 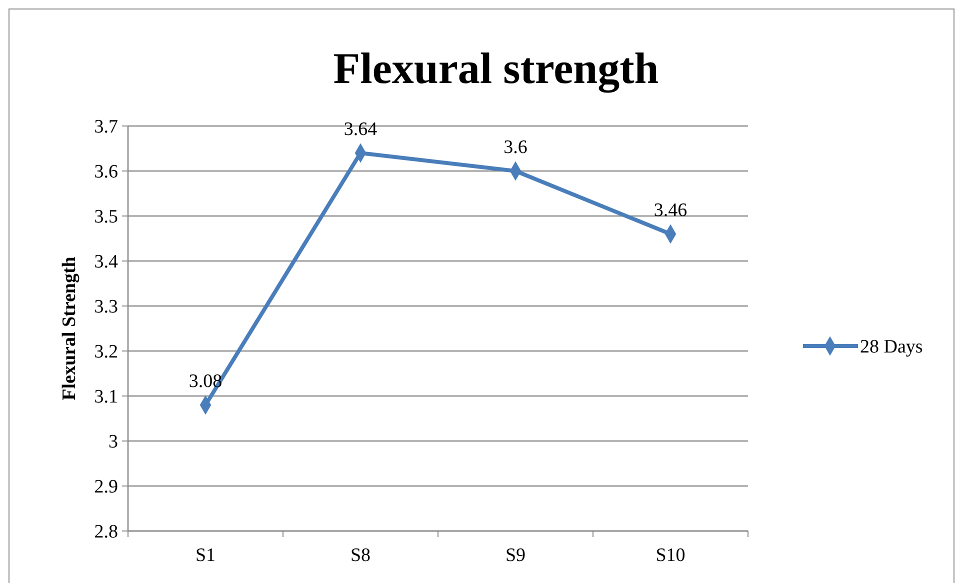 What do you see at coordinates (106, 172) in the screenshot?
I see `y-tick-label: 3.6` at bounding box center [106, 172].